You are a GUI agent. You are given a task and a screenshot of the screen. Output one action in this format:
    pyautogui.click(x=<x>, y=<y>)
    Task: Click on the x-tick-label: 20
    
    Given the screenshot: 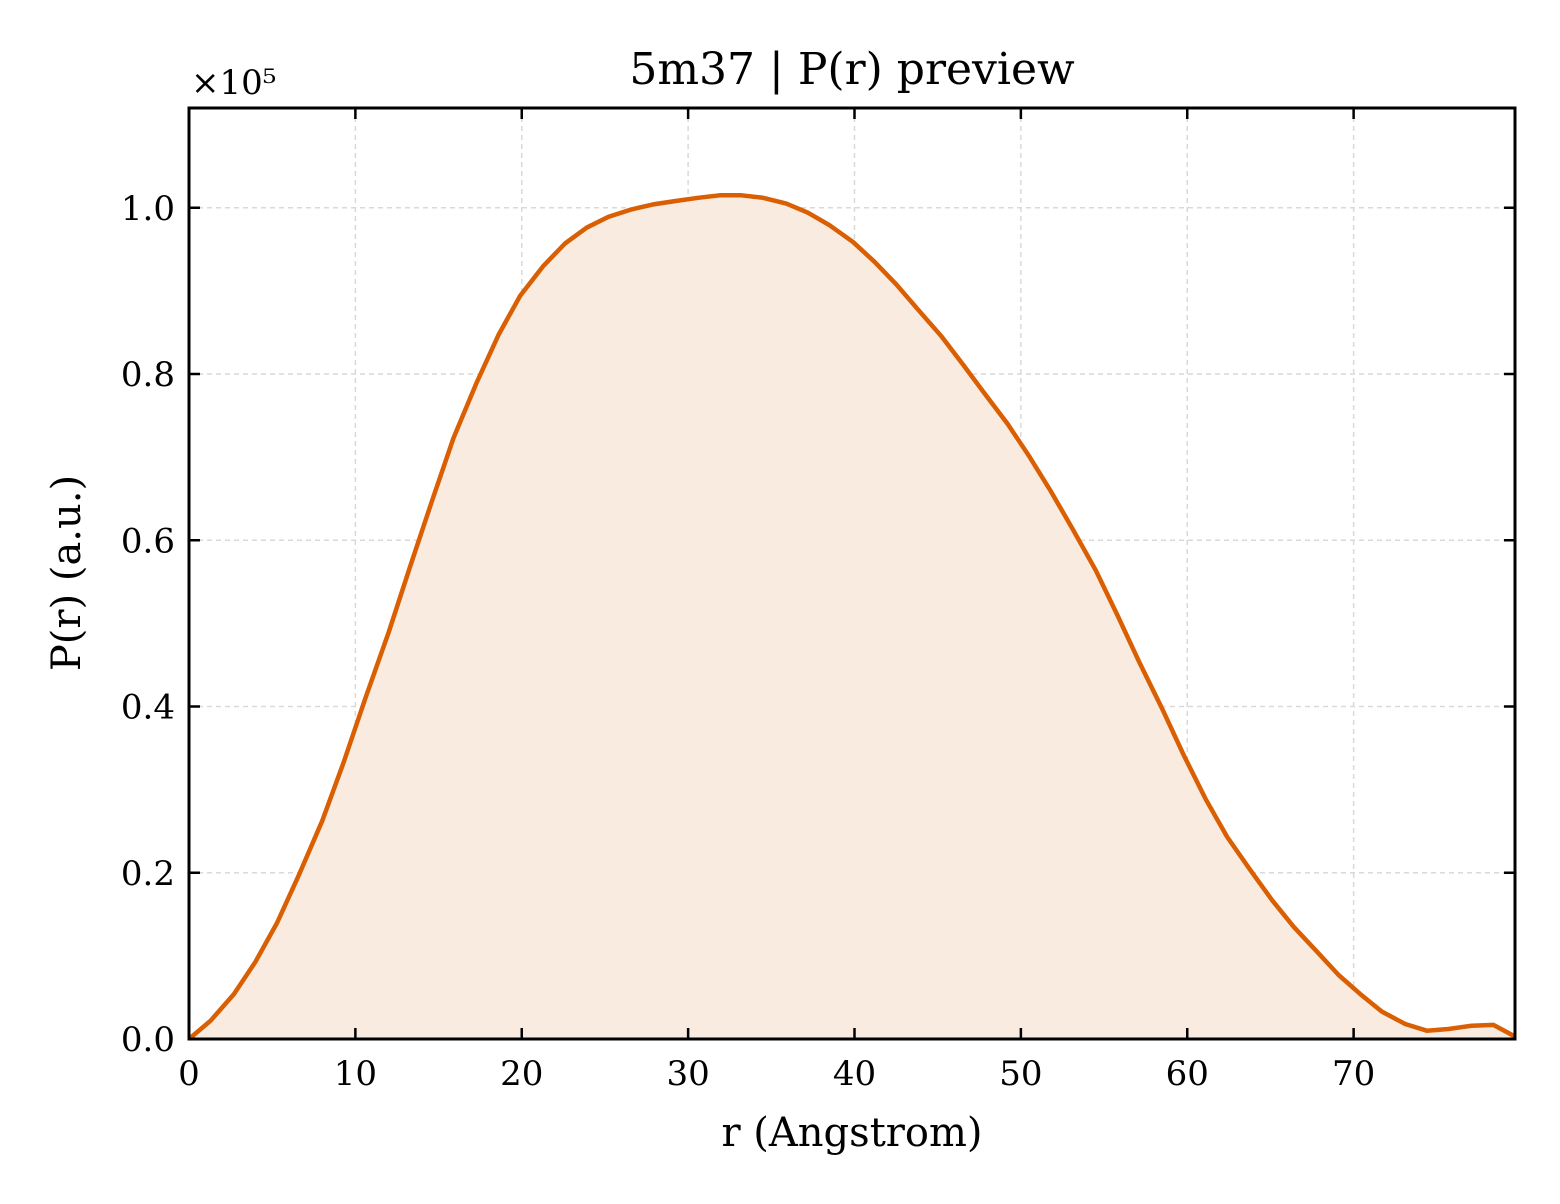 What is the action you would take?
    pyautogui.click(x=521, y=1074)
    